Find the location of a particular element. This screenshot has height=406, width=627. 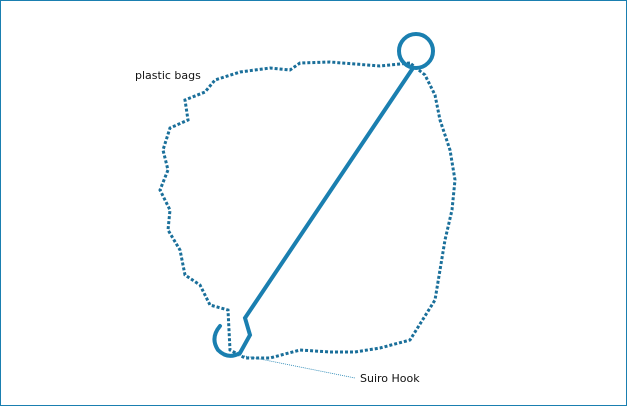

leader-line is located at coordinates (297, 366).